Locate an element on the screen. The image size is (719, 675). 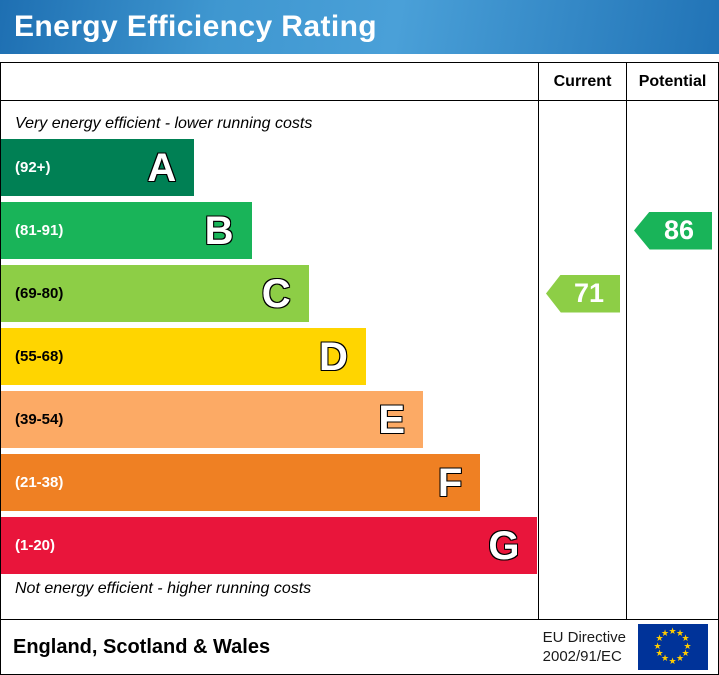
band-letter: D is located at coordinates (333, 356).